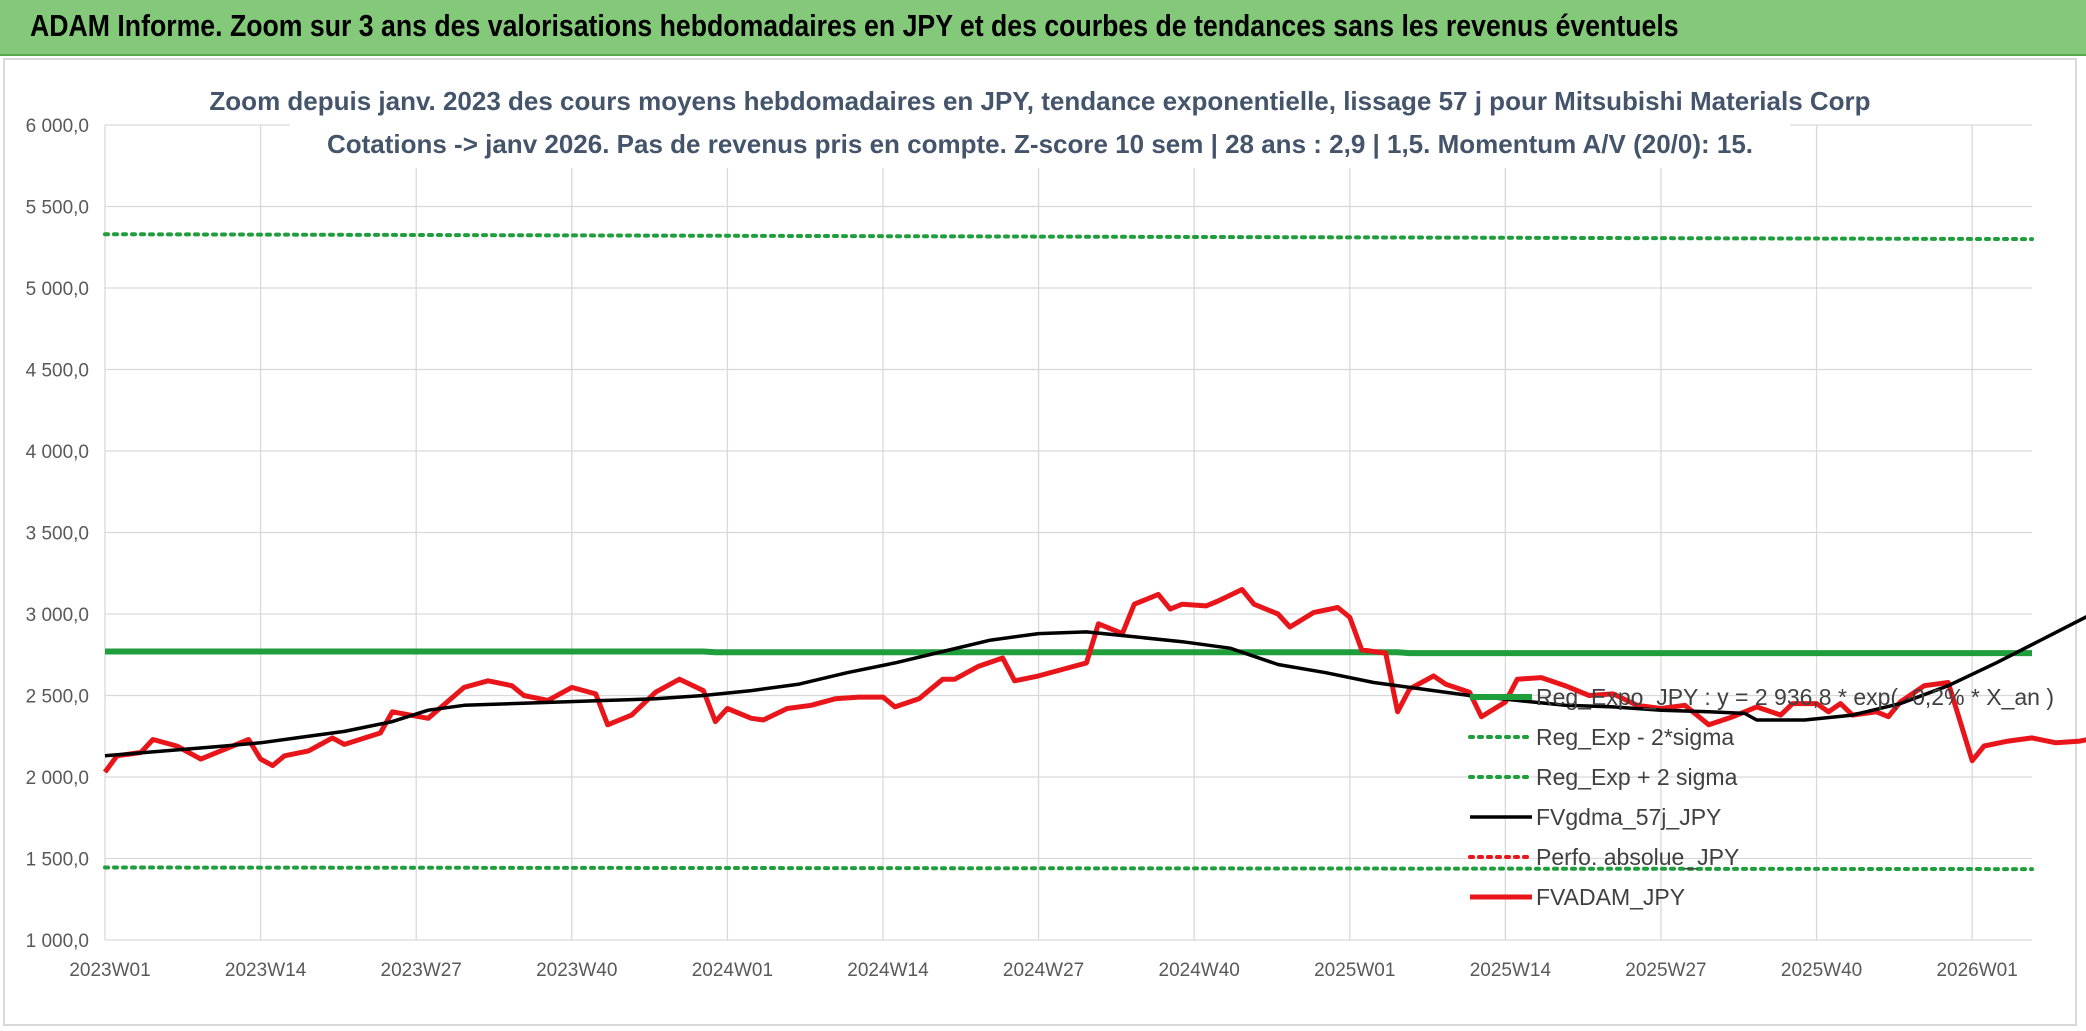  Describe the element at coordinates (576, 970) in the screenshot. I see `x-tick-label: 2023W40` at that location.